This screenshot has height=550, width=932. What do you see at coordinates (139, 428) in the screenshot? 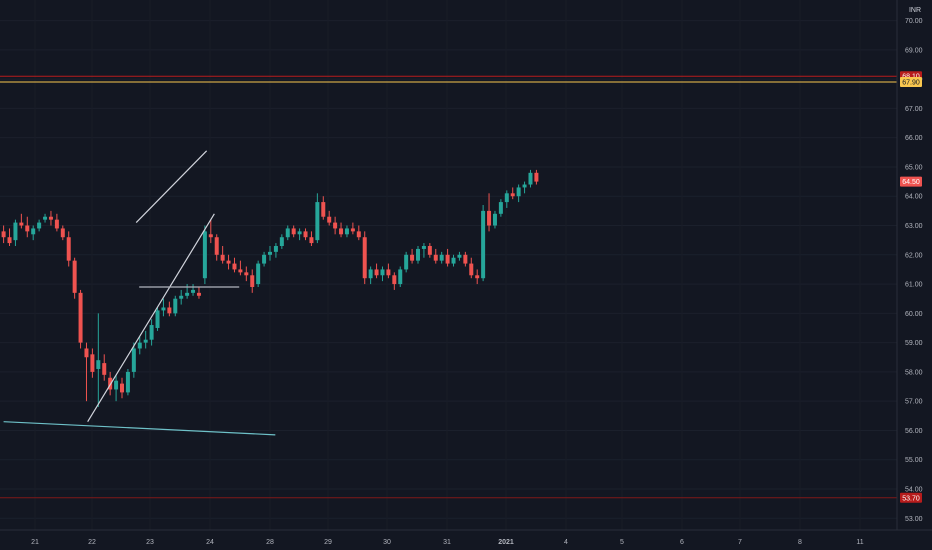
I see `trendline-base-line` at bounding box center [139, 428].